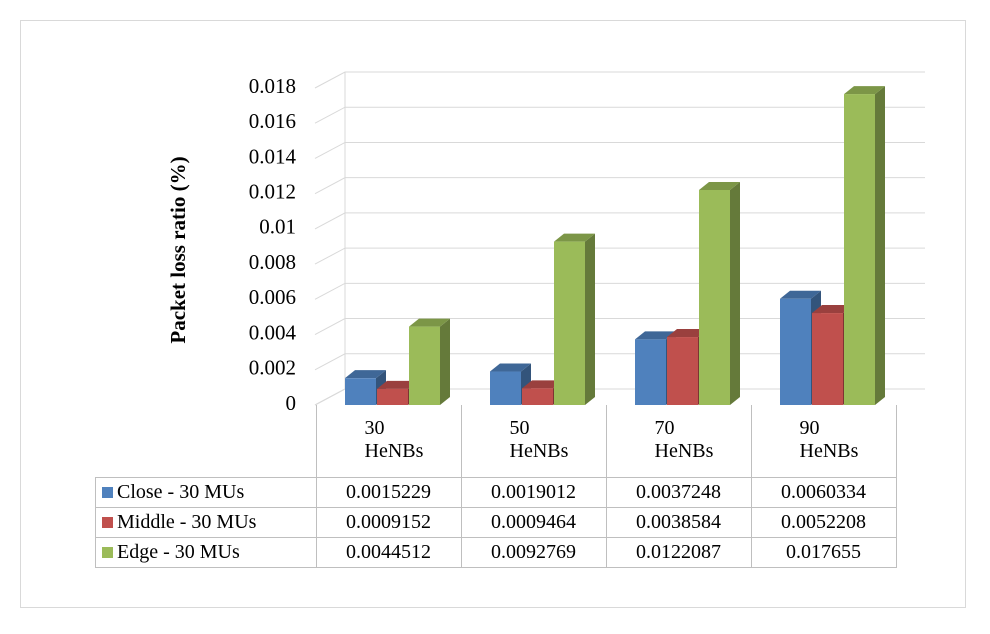 The image size is (990, 634). Describe the element at coordinates (388, 522) in the screenshot. I see `table-value: 0.0009152` at that location.